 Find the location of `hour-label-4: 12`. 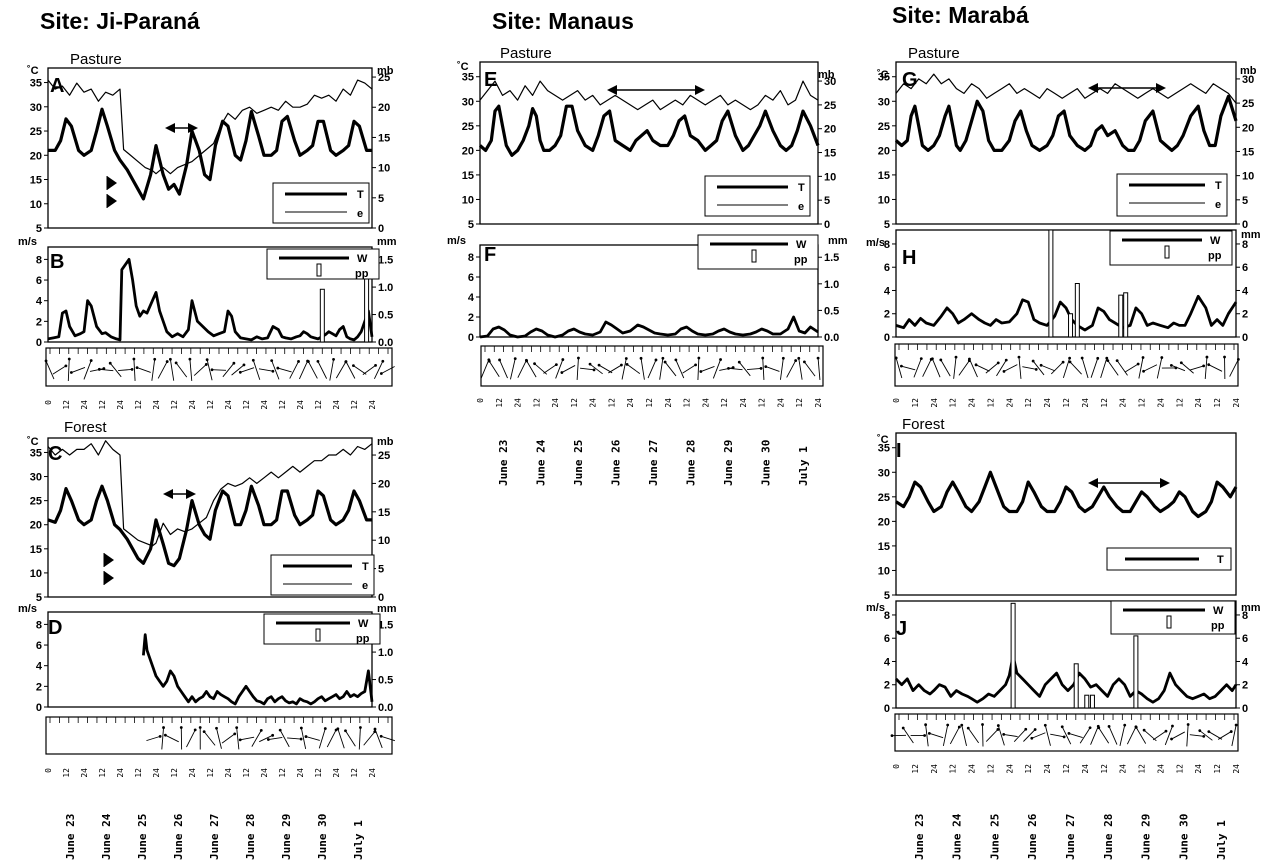

hour-label-4: 12 is located at coordinates (1028, 769).